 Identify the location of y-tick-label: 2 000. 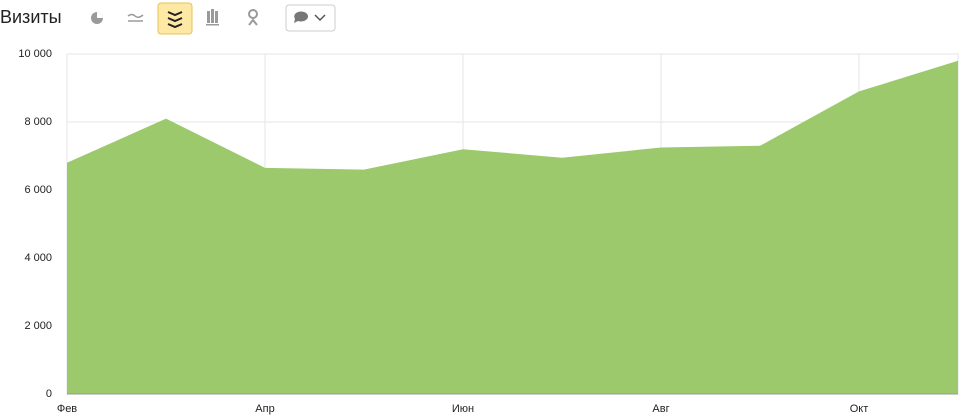
(38, 326).